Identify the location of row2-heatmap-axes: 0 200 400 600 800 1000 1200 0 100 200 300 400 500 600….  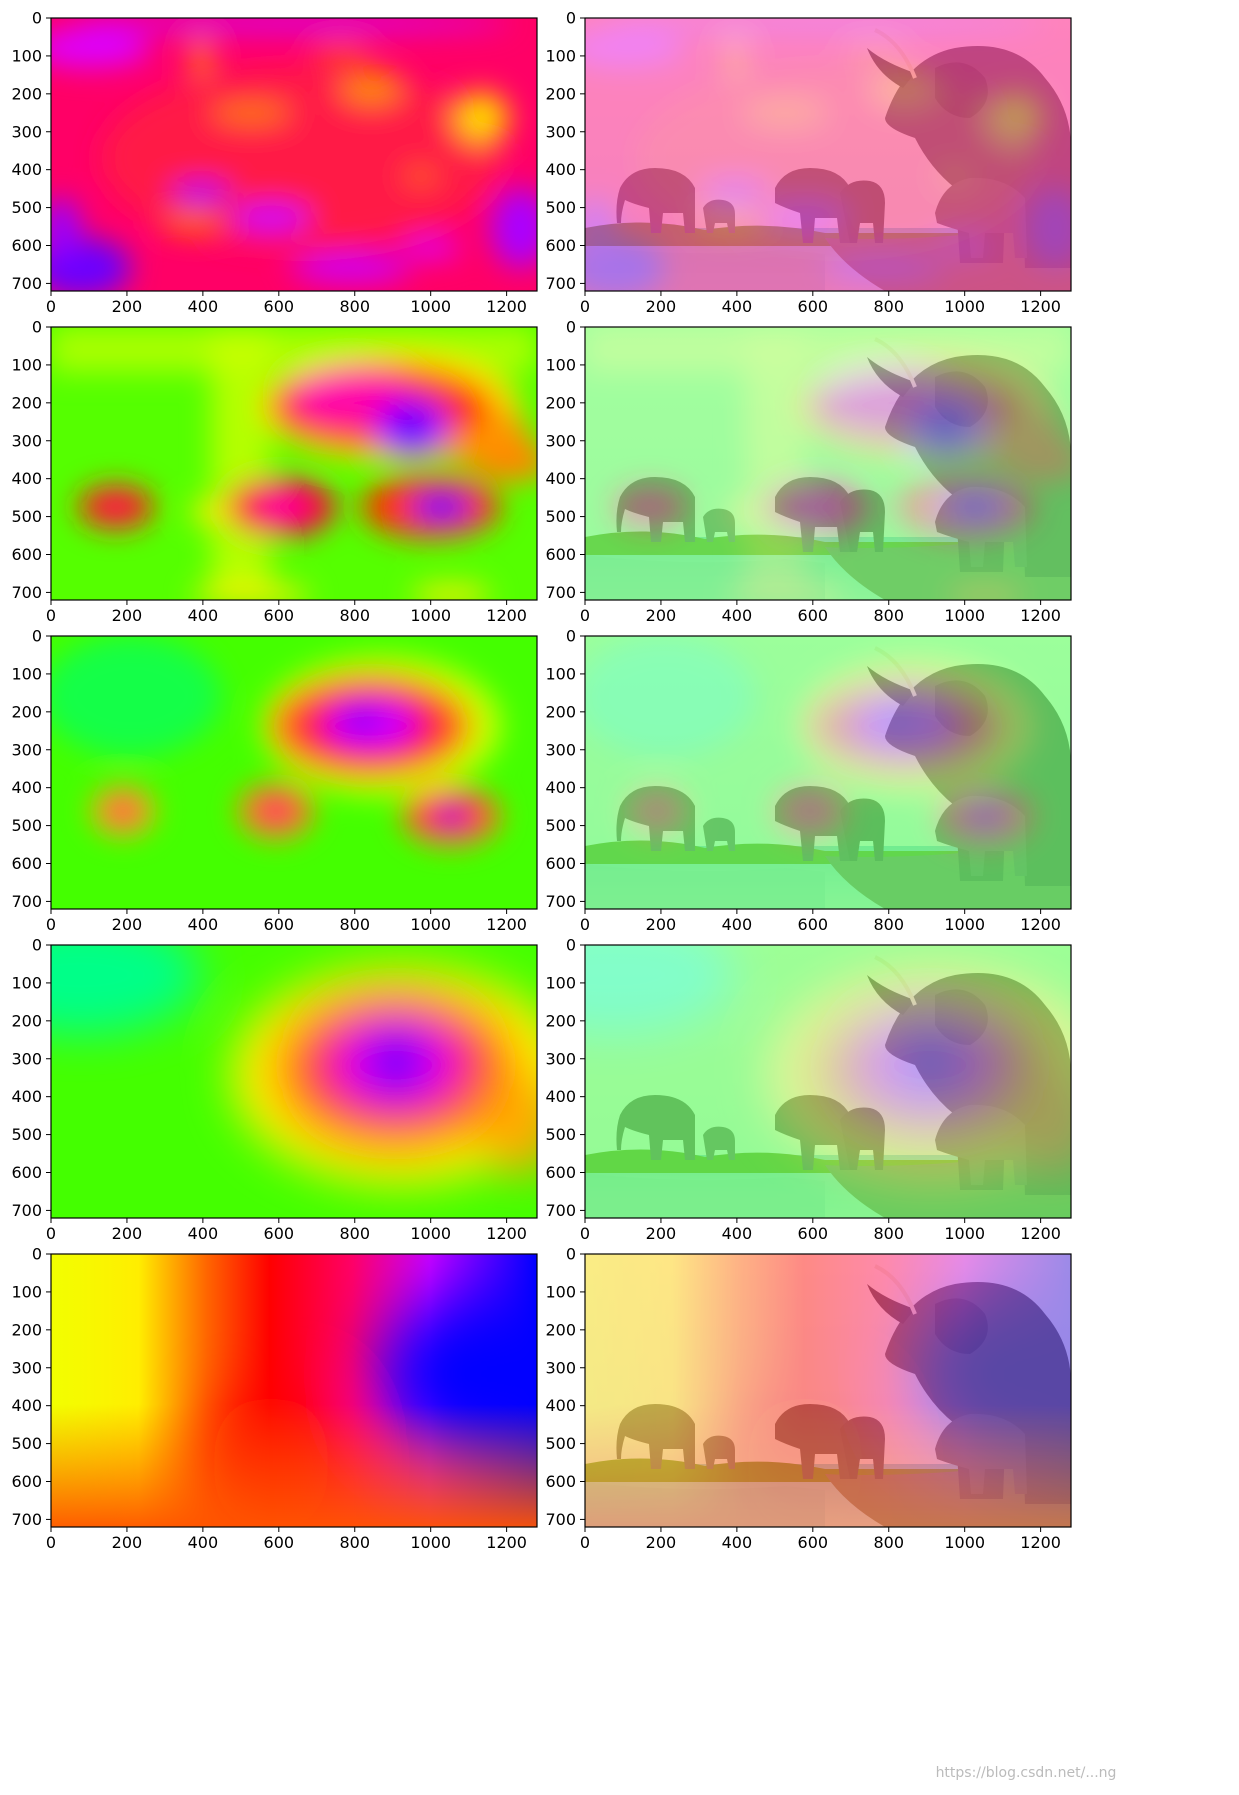
(274, 471).